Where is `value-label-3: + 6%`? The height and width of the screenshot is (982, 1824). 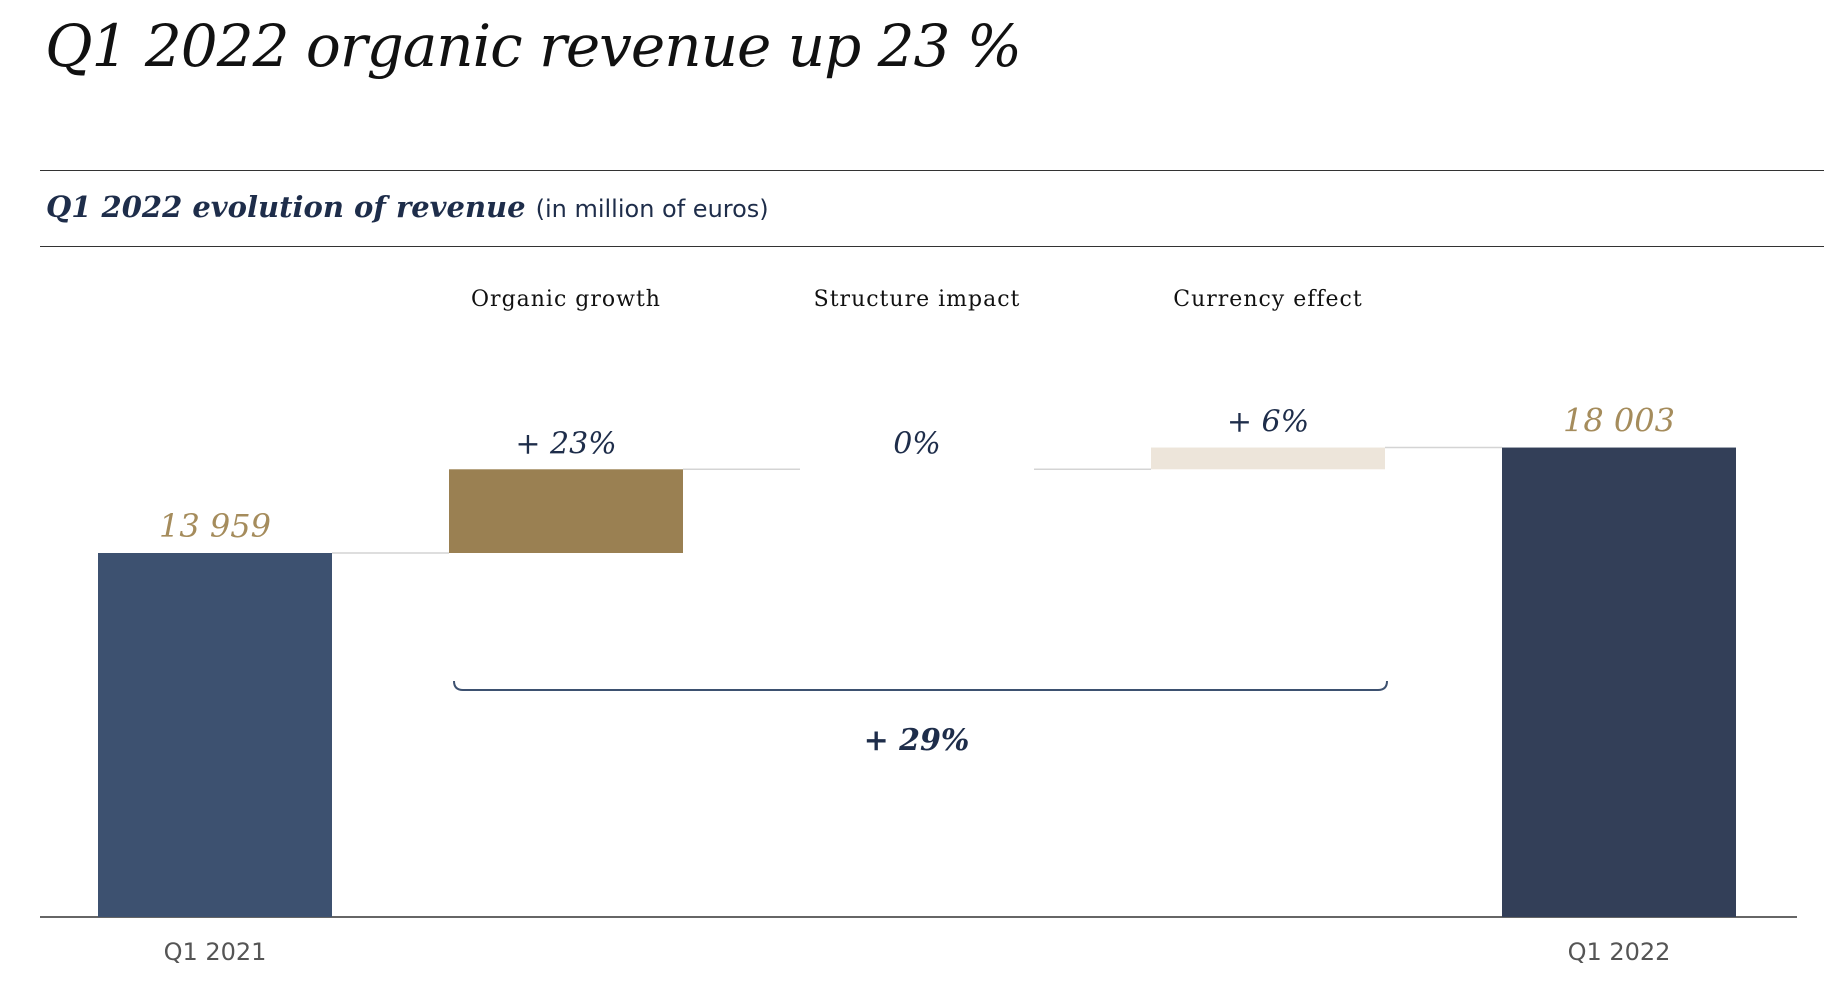 value-label-3: + 6% is located at coordinates (1268, 422).